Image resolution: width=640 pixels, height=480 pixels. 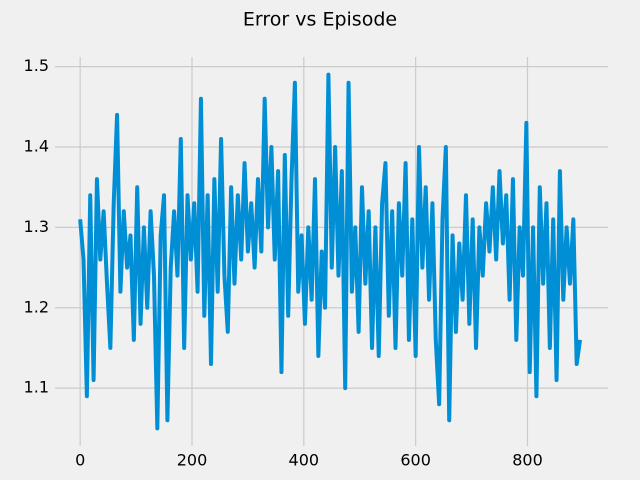 What do you see at coordinates (36, 65) in the screenshot?
I see `y-tick-label: 1.5` at bounding box center [36, 65].